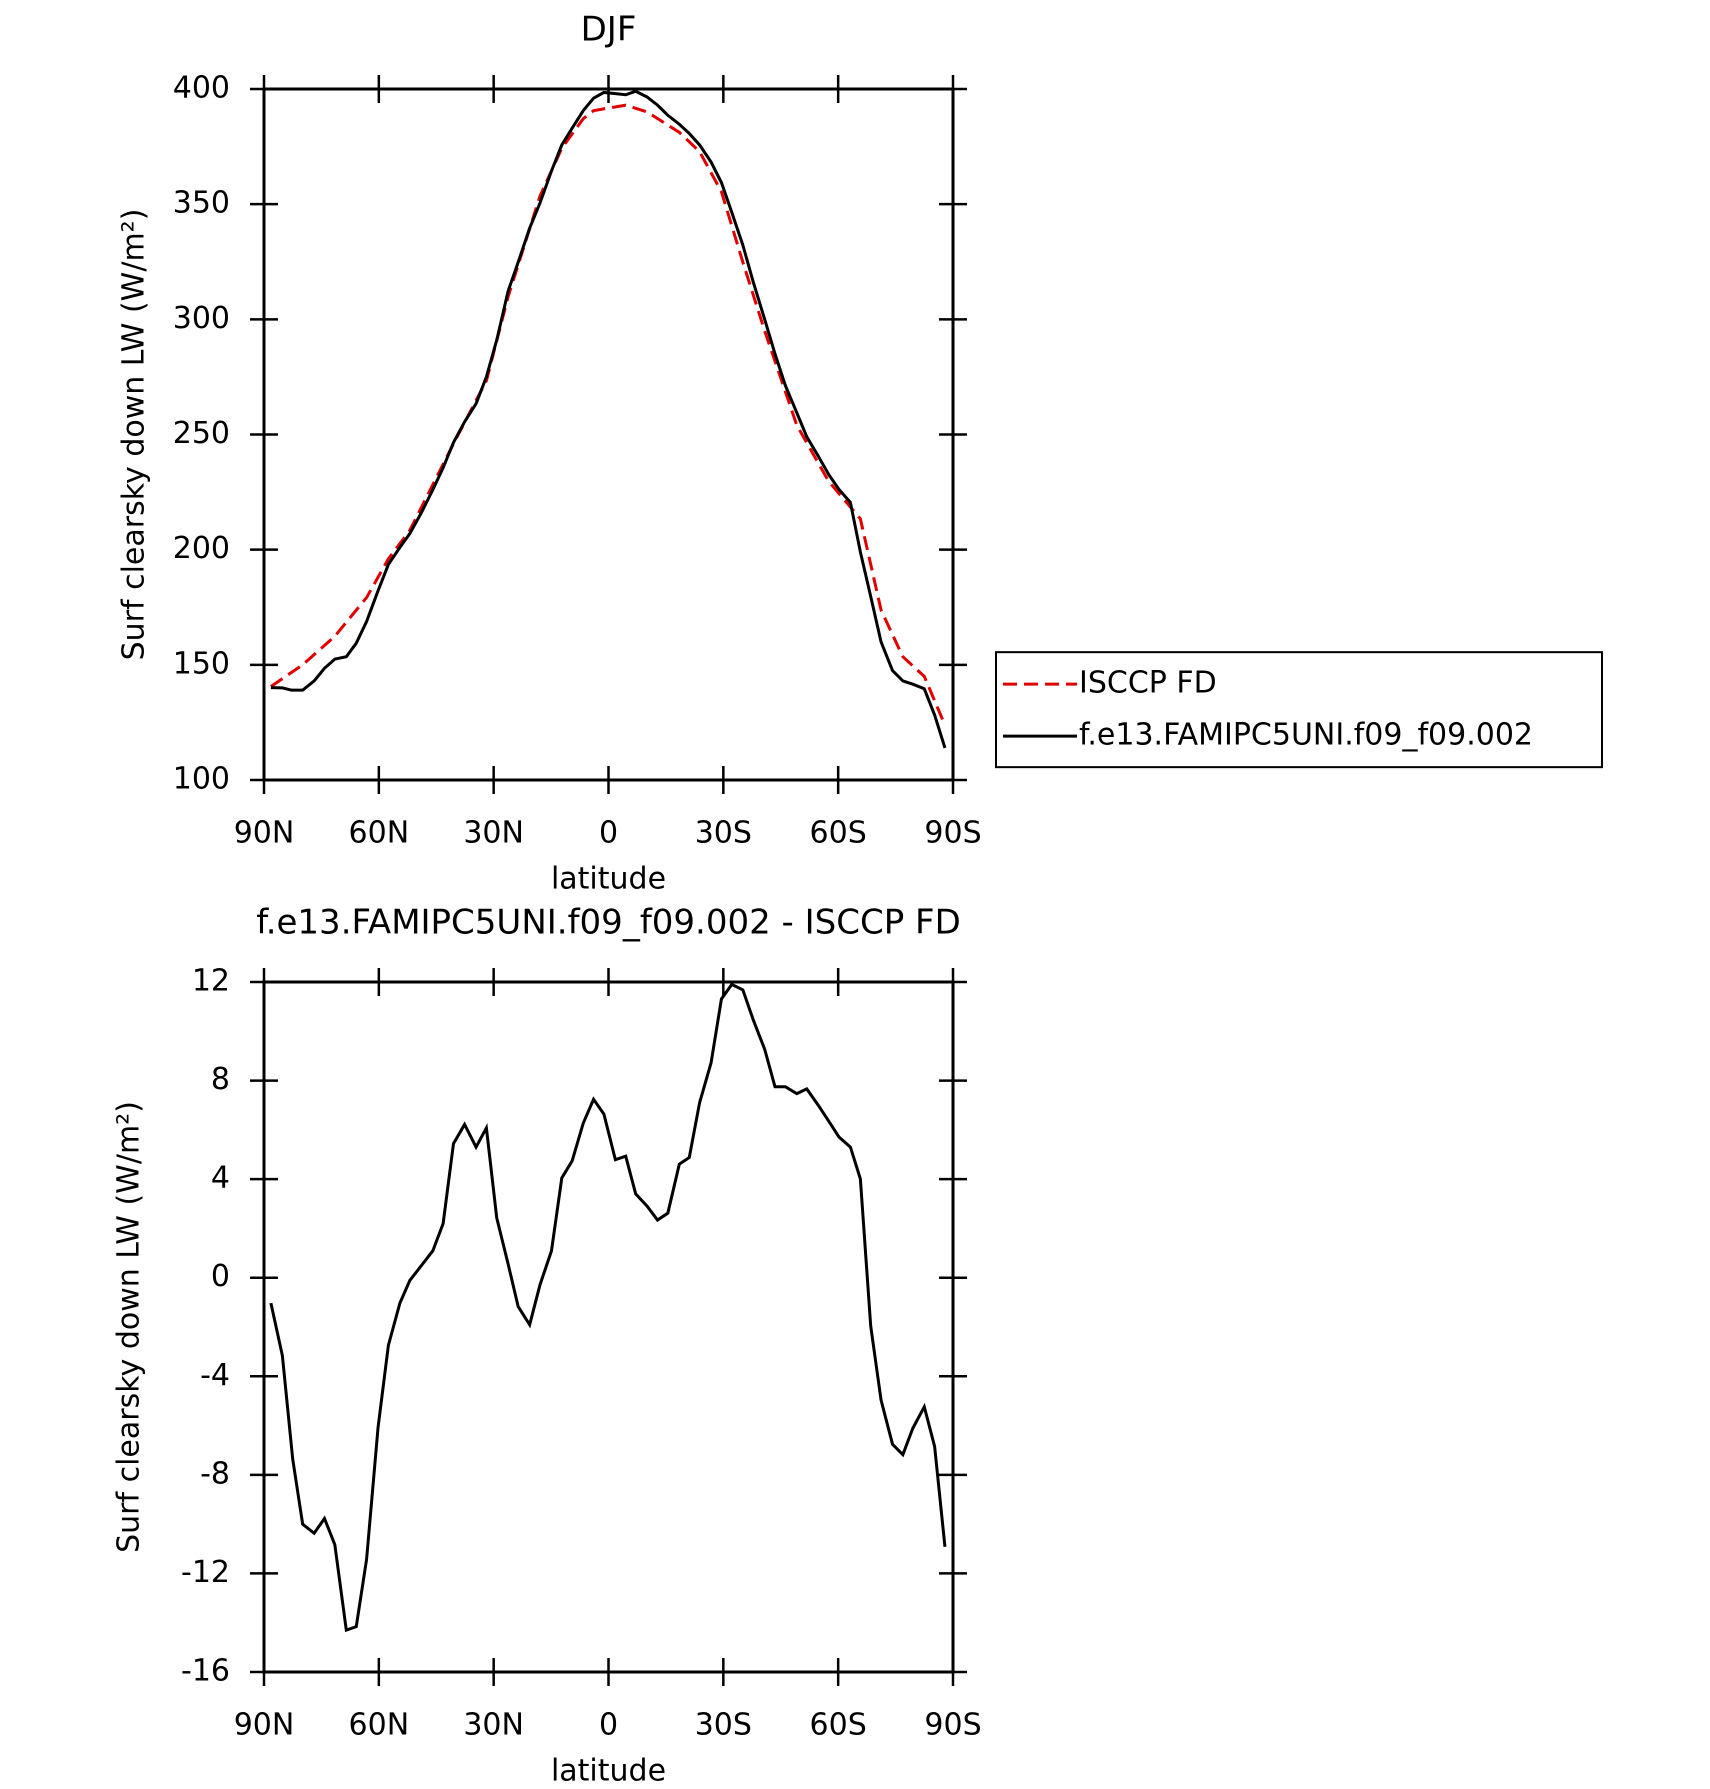 Image resolution: width=1710 pixels, height=1789 pixels. What do you see at coordinates (215, 1375) in the screenshot?
I see `y-tick-label: -4` at bounding box center [215, 1375].